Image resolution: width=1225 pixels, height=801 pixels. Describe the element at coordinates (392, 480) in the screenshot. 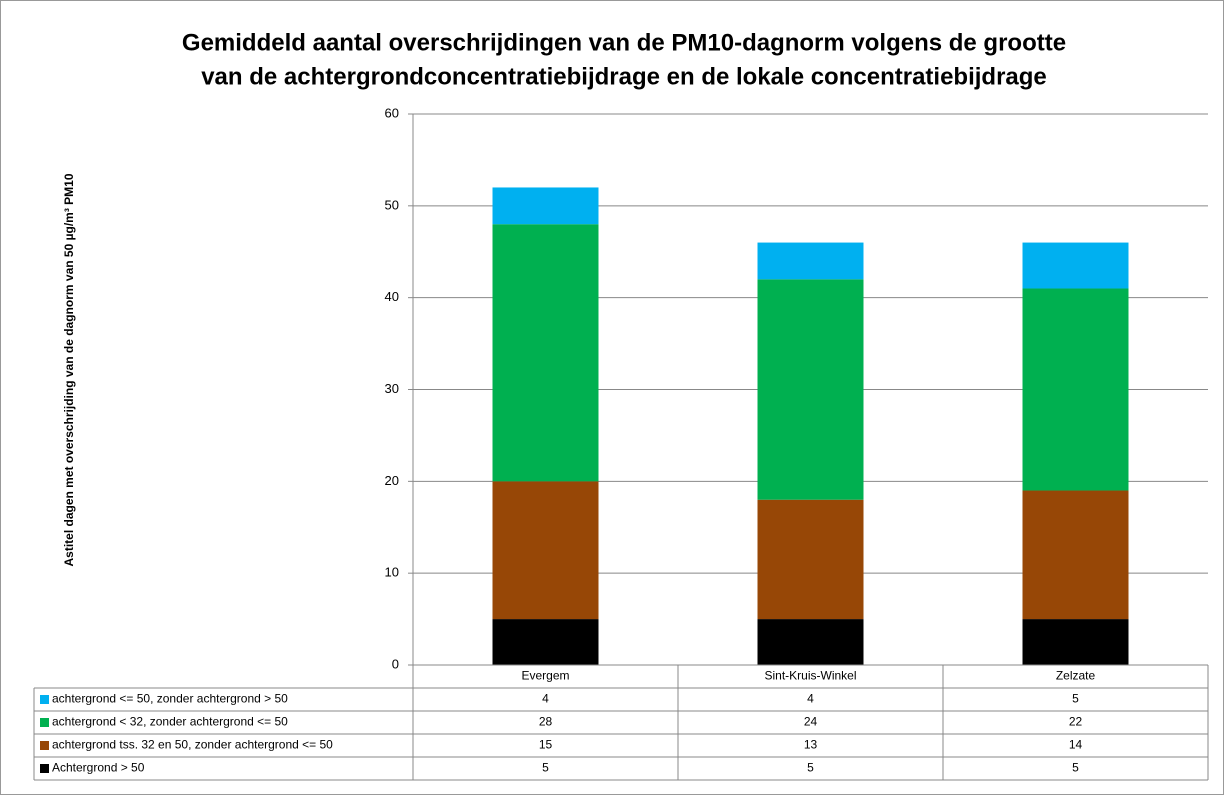

I see `y-tick-label: 20` at that location.